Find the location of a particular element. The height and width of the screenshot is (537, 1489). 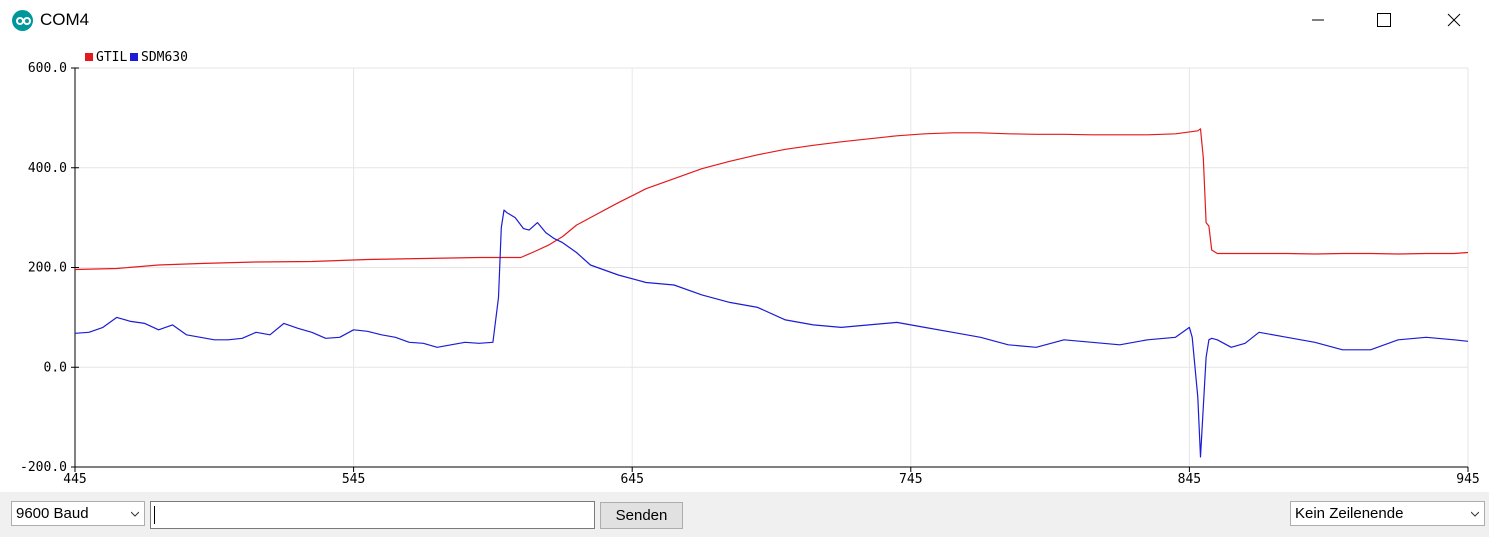

y-tick-label: 0.0 is located at coordinates (55, 367).